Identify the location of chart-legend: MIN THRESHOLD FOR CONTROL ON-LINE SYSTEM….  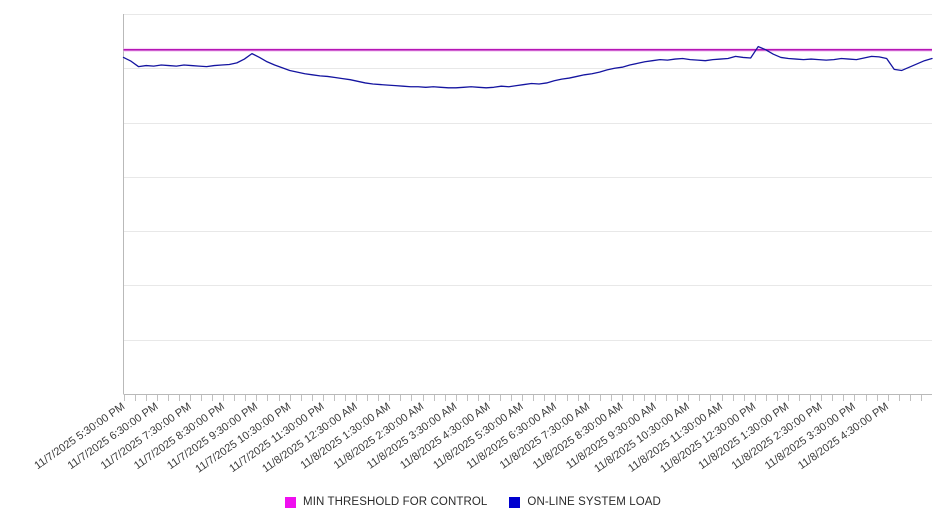
(473, 502).